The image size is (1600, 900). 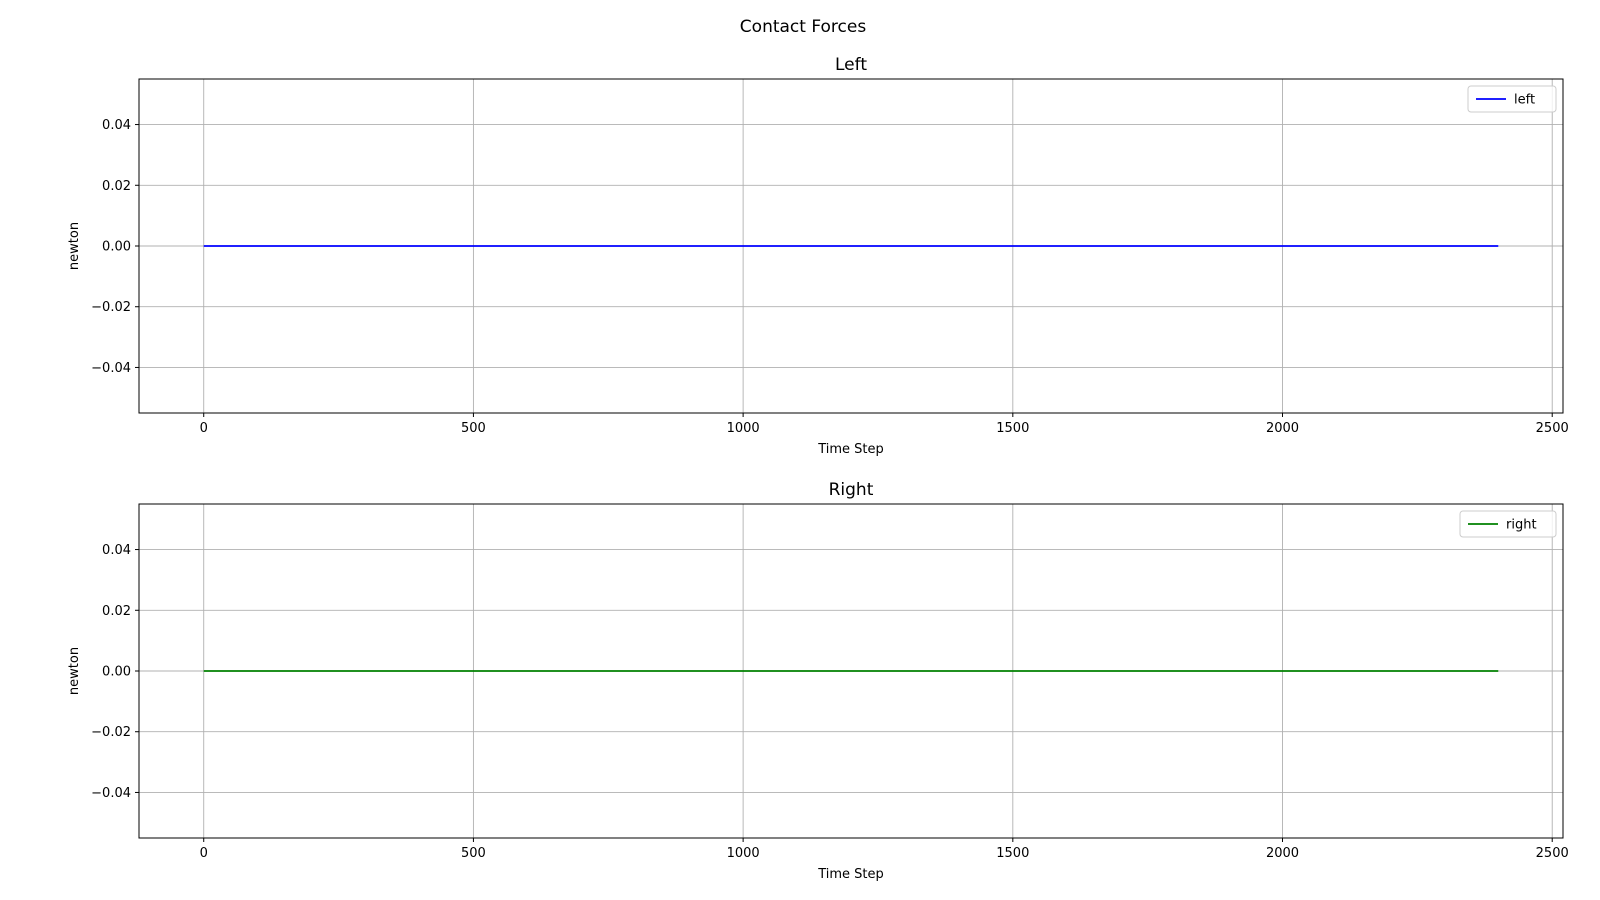 What do you see at coordinates (851, 65) in the screenshot?
I see `subplot-title: Left` at bounding box center [851, 65].